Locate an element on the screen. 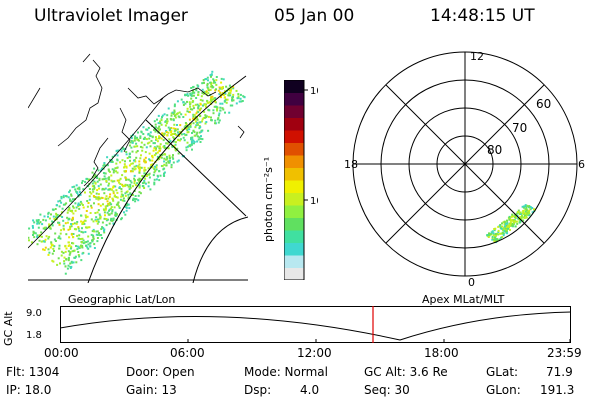 The image size is (600, 400). altitude-plot is located at coordinates (316, 324).